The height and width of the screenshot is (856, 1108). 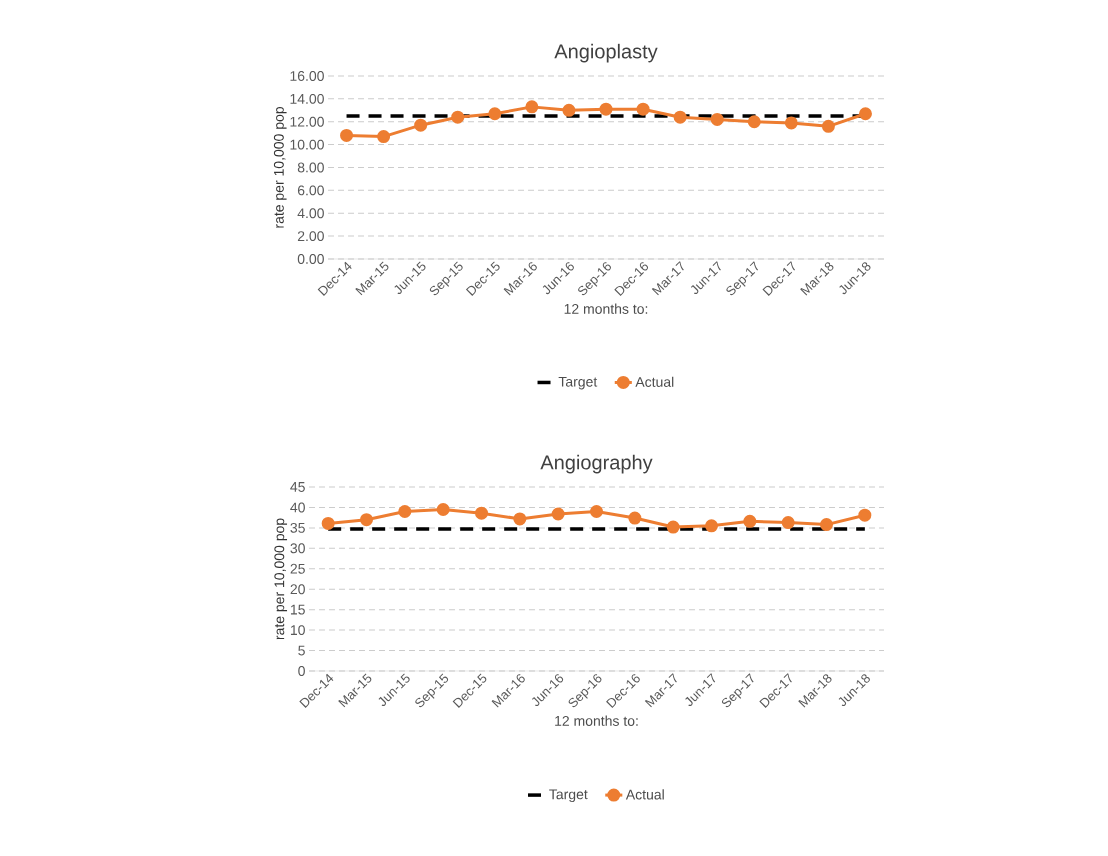 What do you see at coordinates (307, 76) in the screenshot?
I see `y-tick-label: 16.00` at bounding box center [307, 76].